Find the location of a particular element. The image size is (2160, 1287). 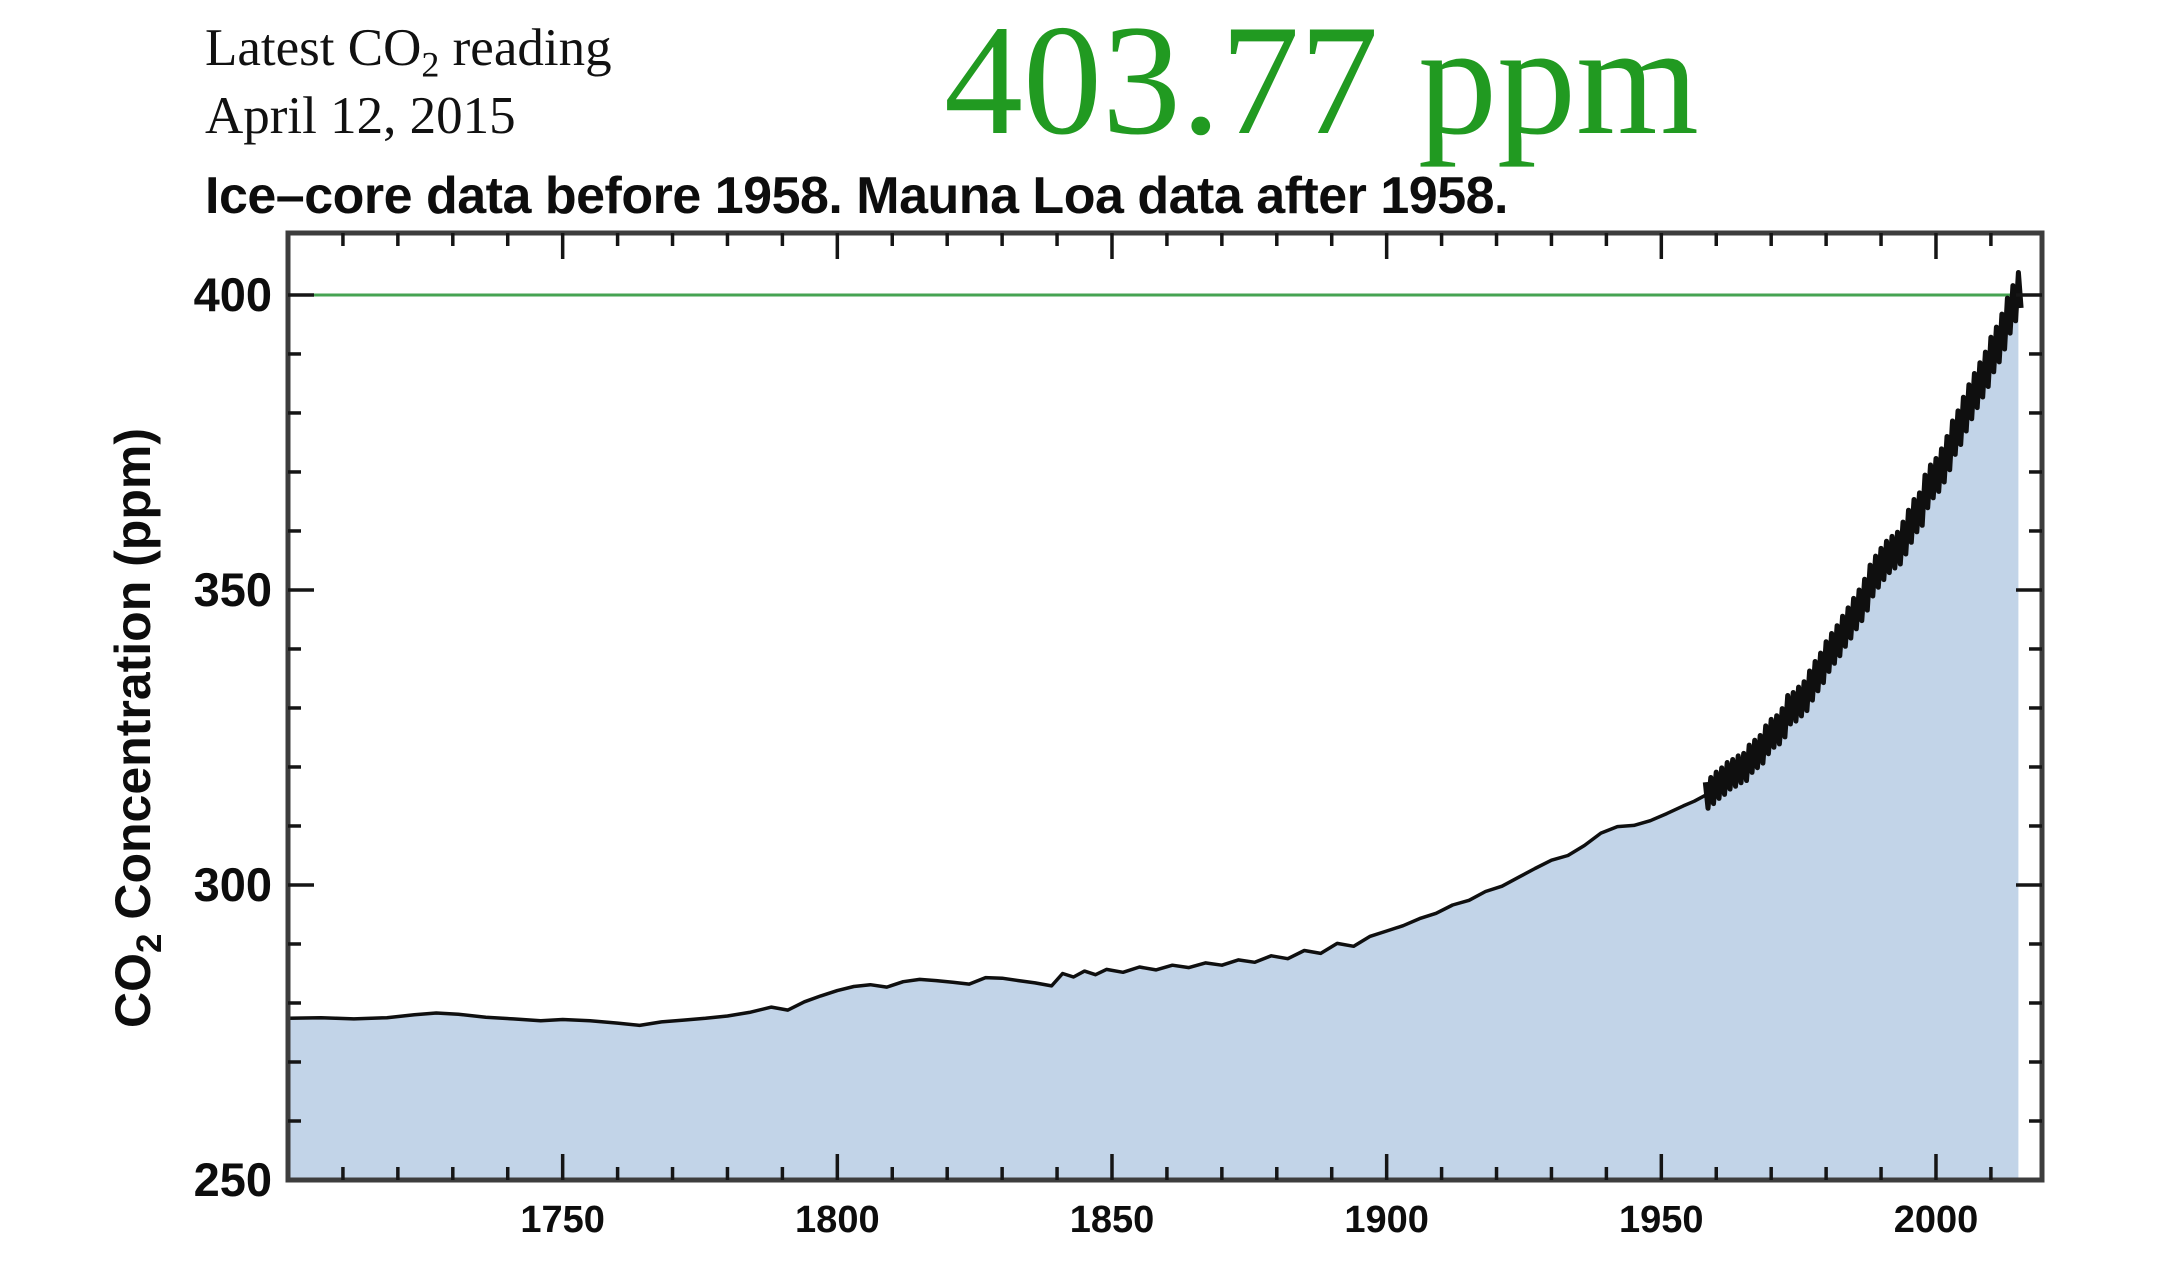

latest-reading-suffix: reading is located at coordinates (525, 48).